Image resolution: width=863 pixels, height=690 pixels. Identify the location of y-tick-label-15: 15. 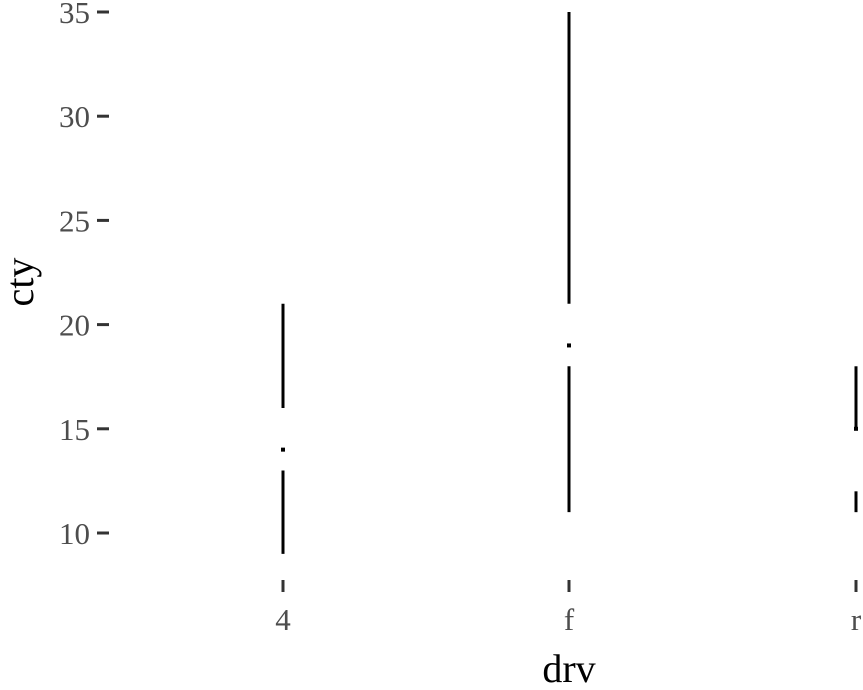
(74, 429).